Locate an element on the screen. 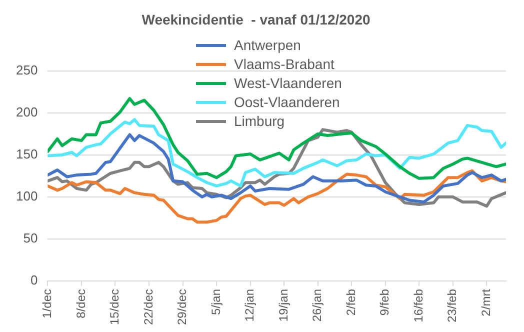 The image size is (524, 332). legend-label: West-Vlaanderen is located at coordinates (288, 83).